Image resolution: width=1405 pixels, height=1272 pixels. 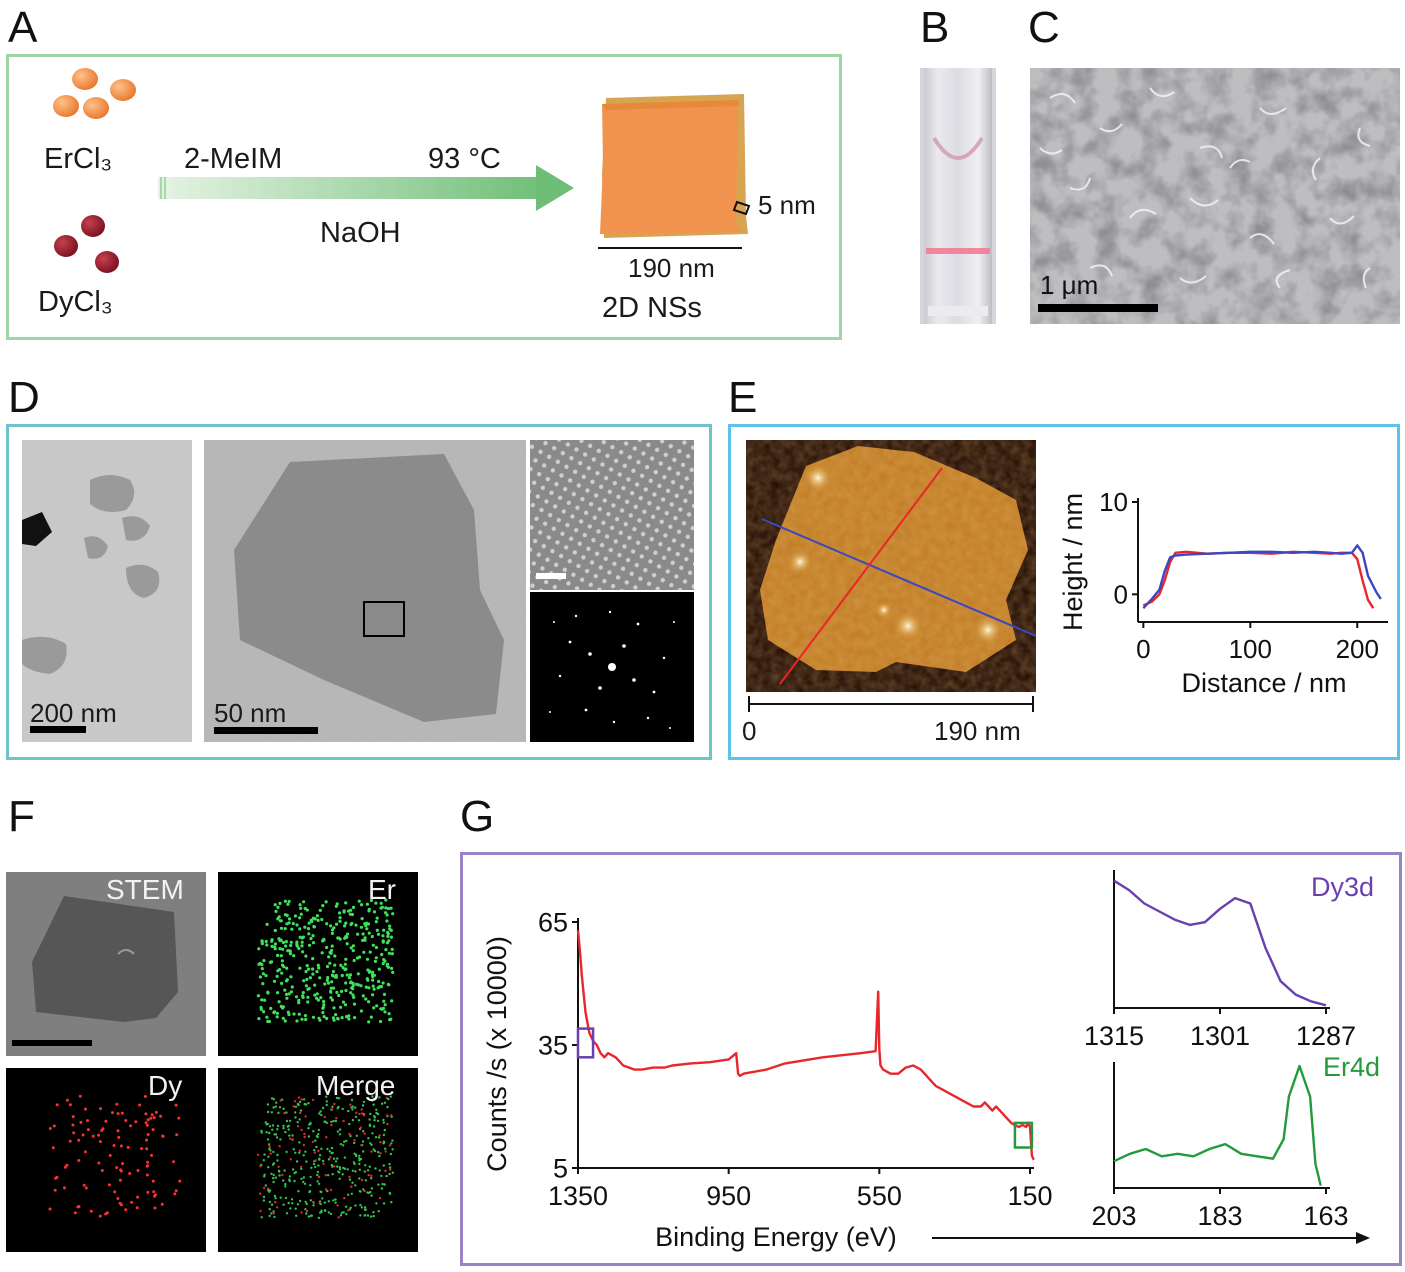 I want to click on panel-label-c: C, so click(x=1044, y=27).